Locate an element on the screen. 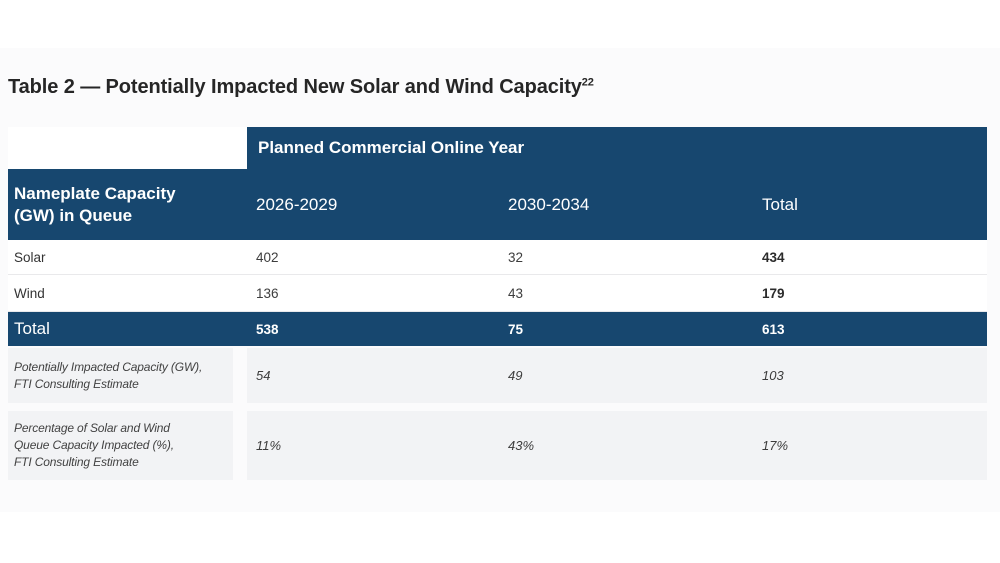  cell-value: 54 is located at coordinates (263, 375).